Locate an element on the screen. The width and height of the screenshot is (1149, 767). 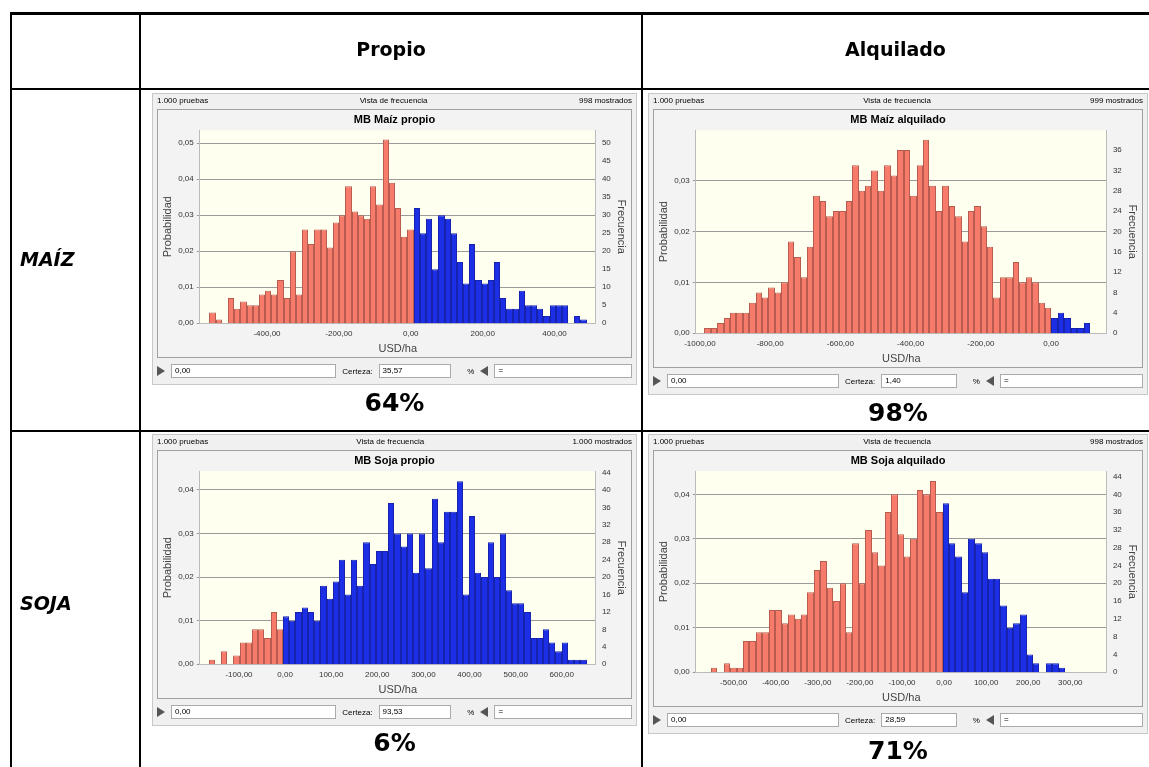
x-tick-label: -100,00 is located at coordinates (902, 683).